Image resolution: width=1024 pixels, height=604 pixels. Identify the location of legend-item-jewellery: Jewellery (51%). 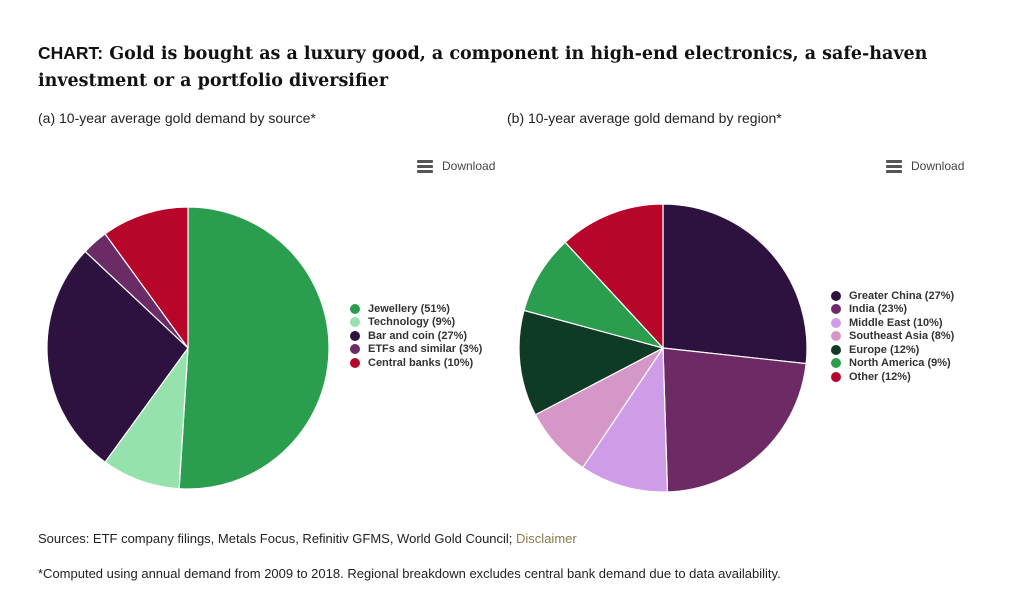
(416, 309).